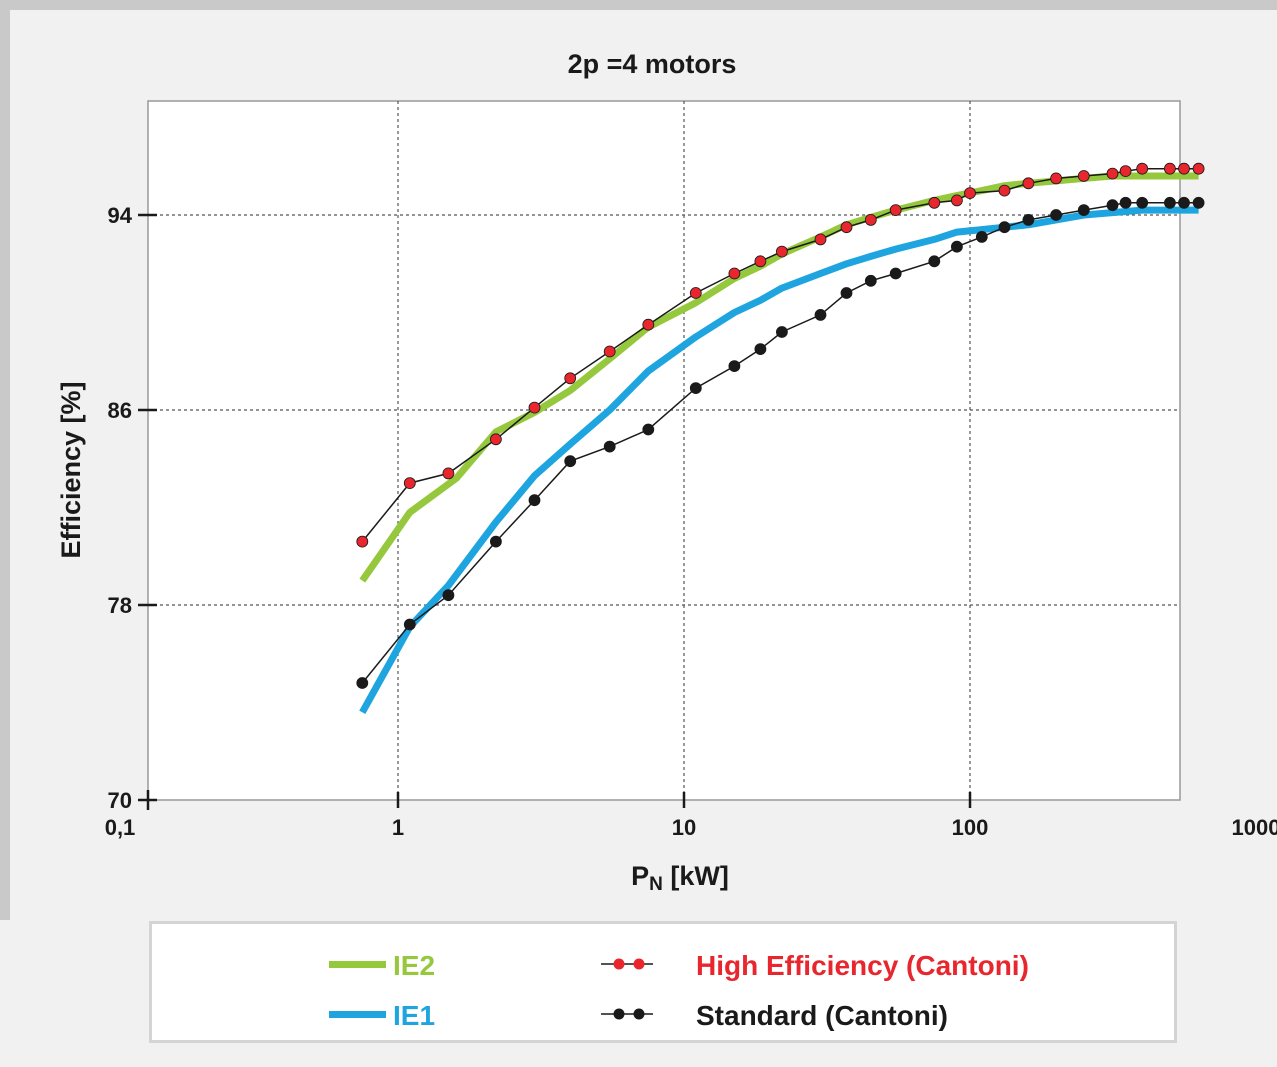 The image size is (1277, 1067). What do you see at coordinates (970, 827) in the screenshot?
I see `x-tick-label: 100` at bounding box center [970, 827].